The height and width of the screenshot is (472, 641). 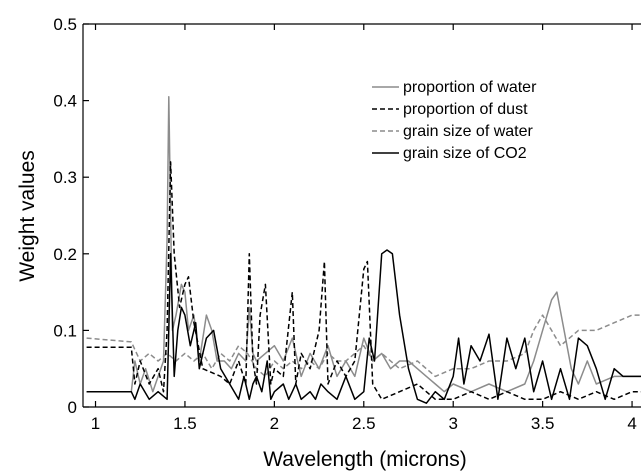 I want to click on legend-label: grain size of CO2, so click(x=465, y=153).